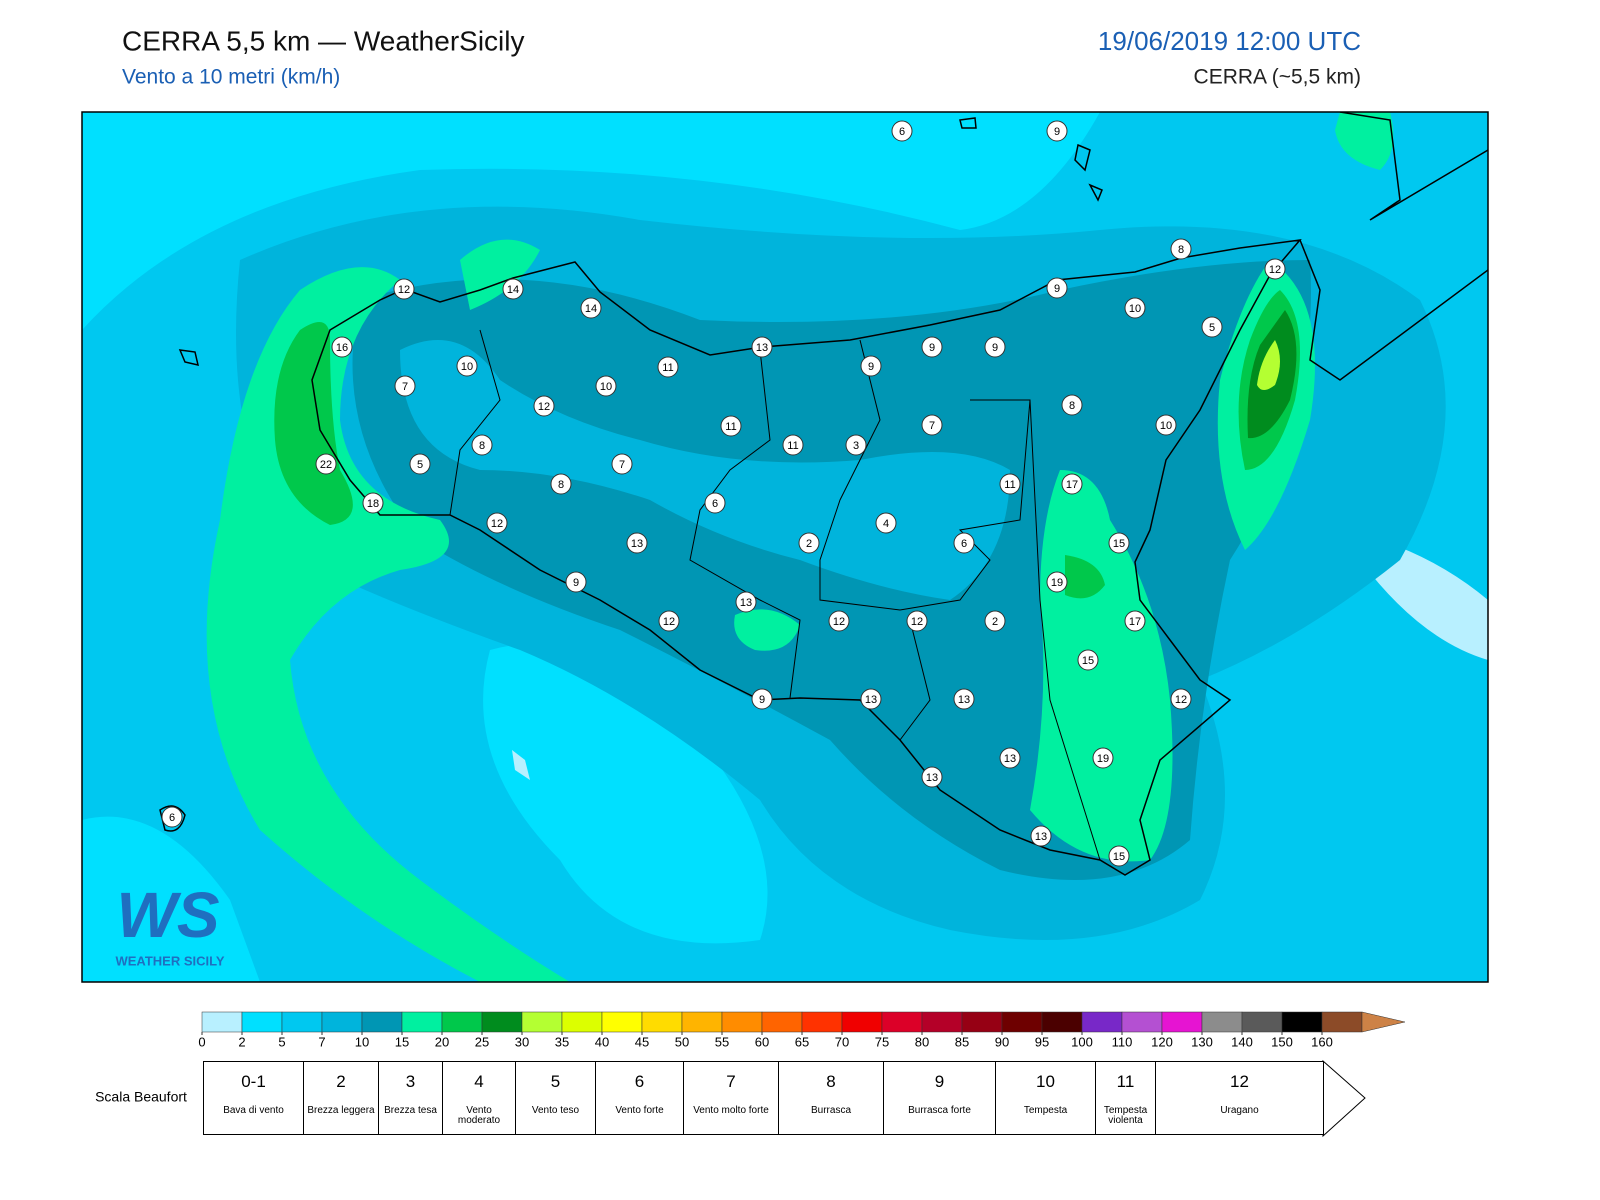 Image resolution: width=1600 pixels, height=1200 pixels. What do you see at coordinates (555, 1110) in the screenshot?
I see `beaufort-name: Vento teso` at bounding box center [555, 1110].